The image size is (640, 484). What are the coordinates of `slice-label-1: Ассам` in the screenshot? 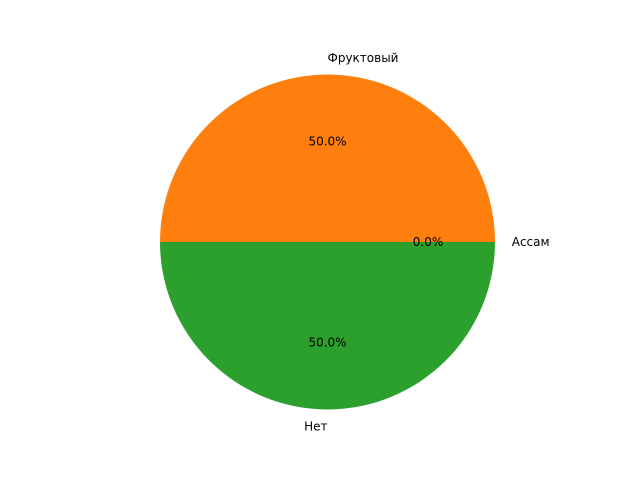 It's located at (531, 242).